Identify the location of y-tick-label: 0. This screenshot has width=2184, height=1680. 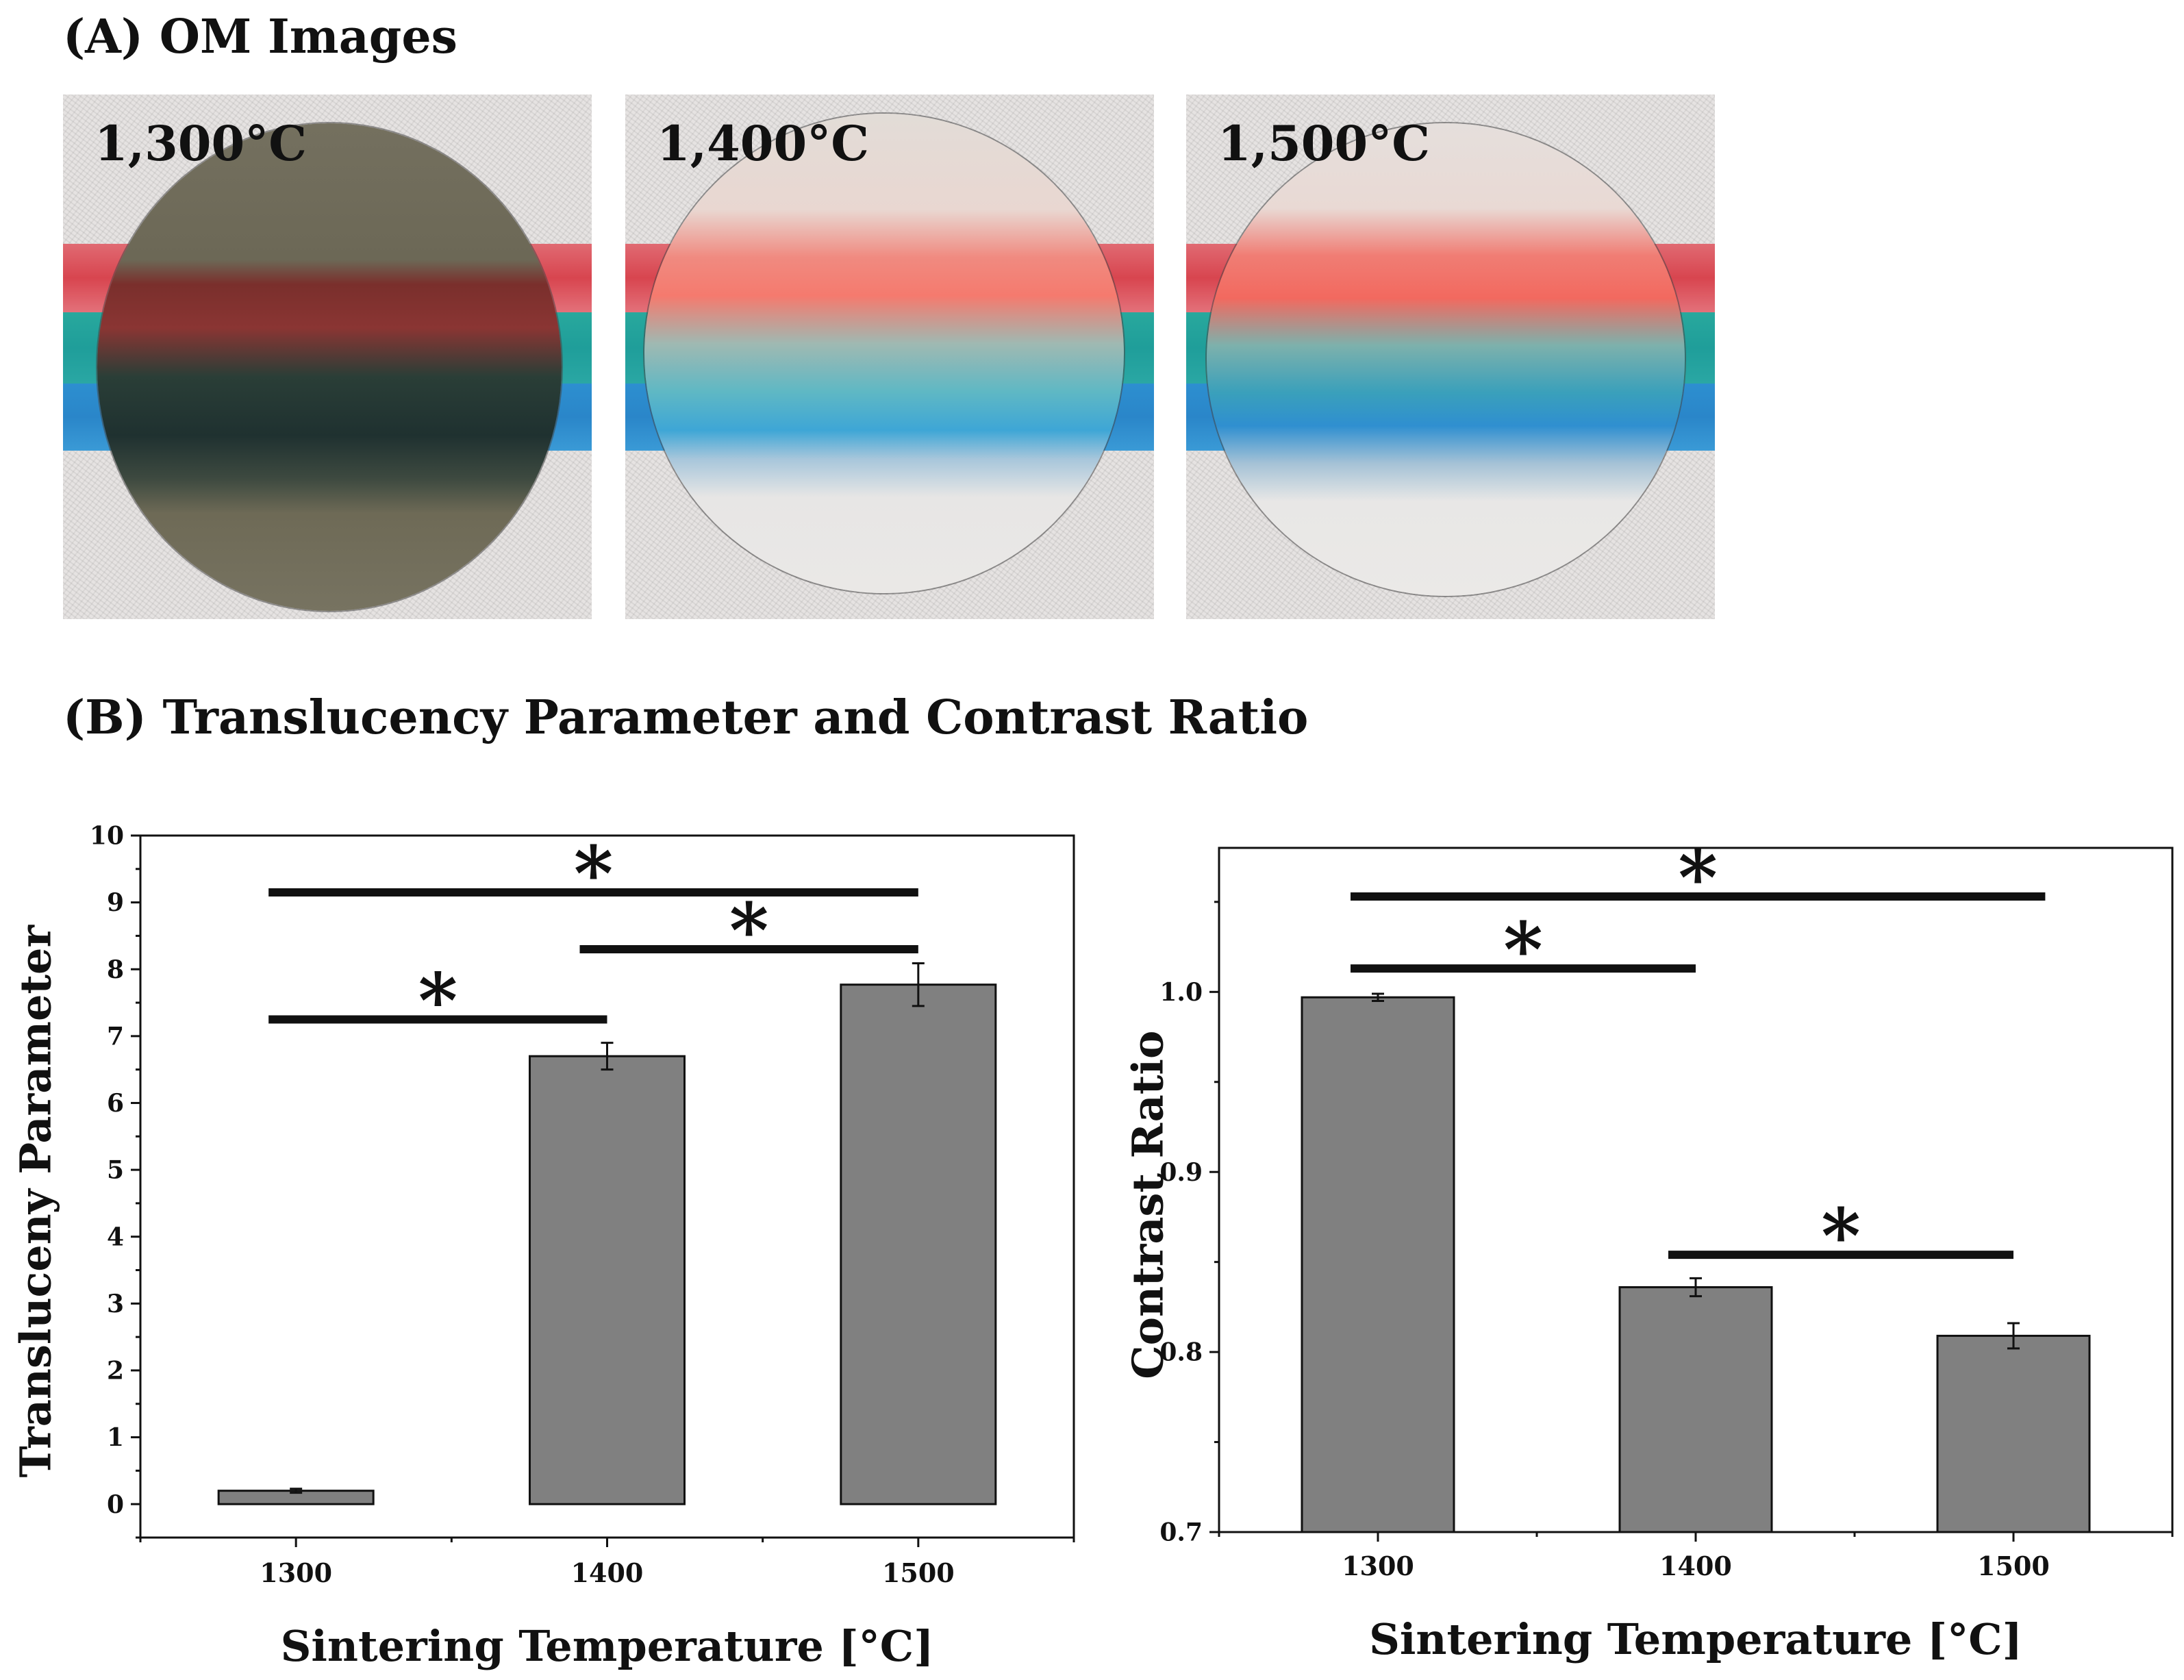
(115, 1504).